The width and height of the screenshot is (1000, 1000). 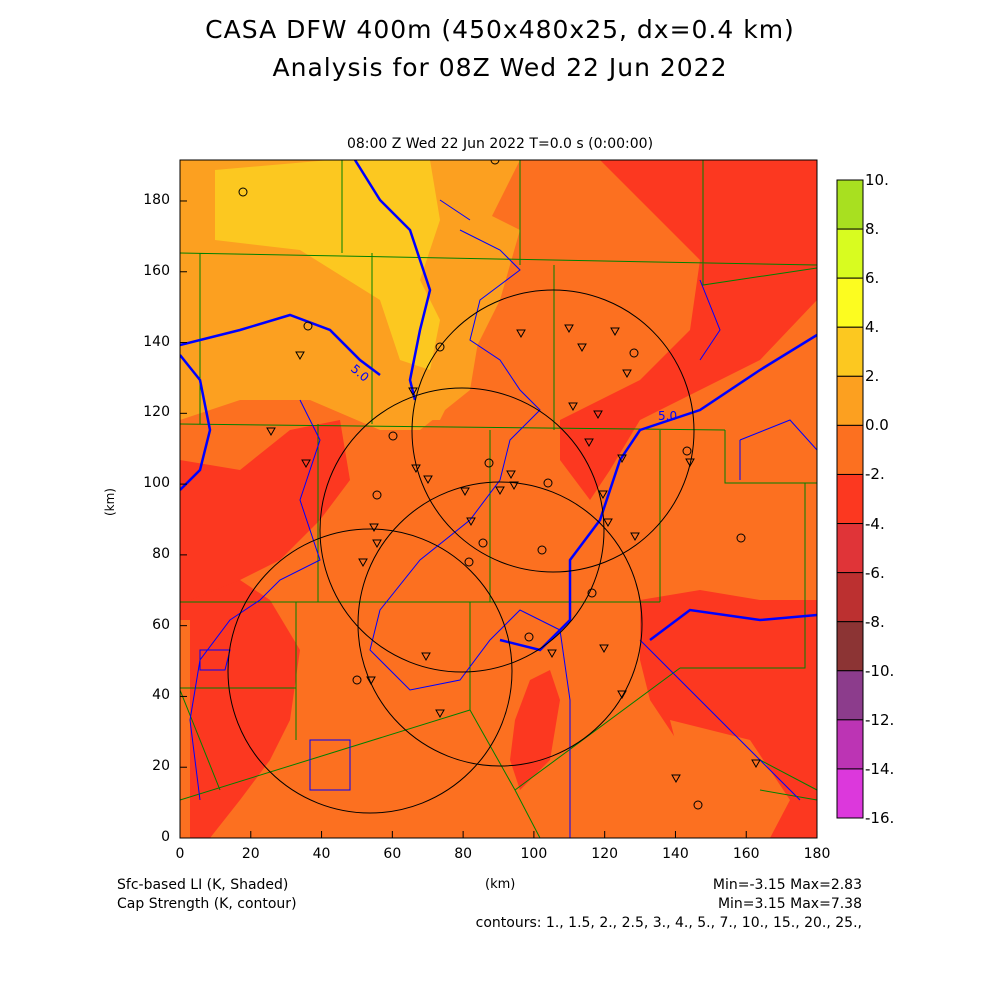 I want to click on y-tick-label: 180, so click(x=156, y=199).